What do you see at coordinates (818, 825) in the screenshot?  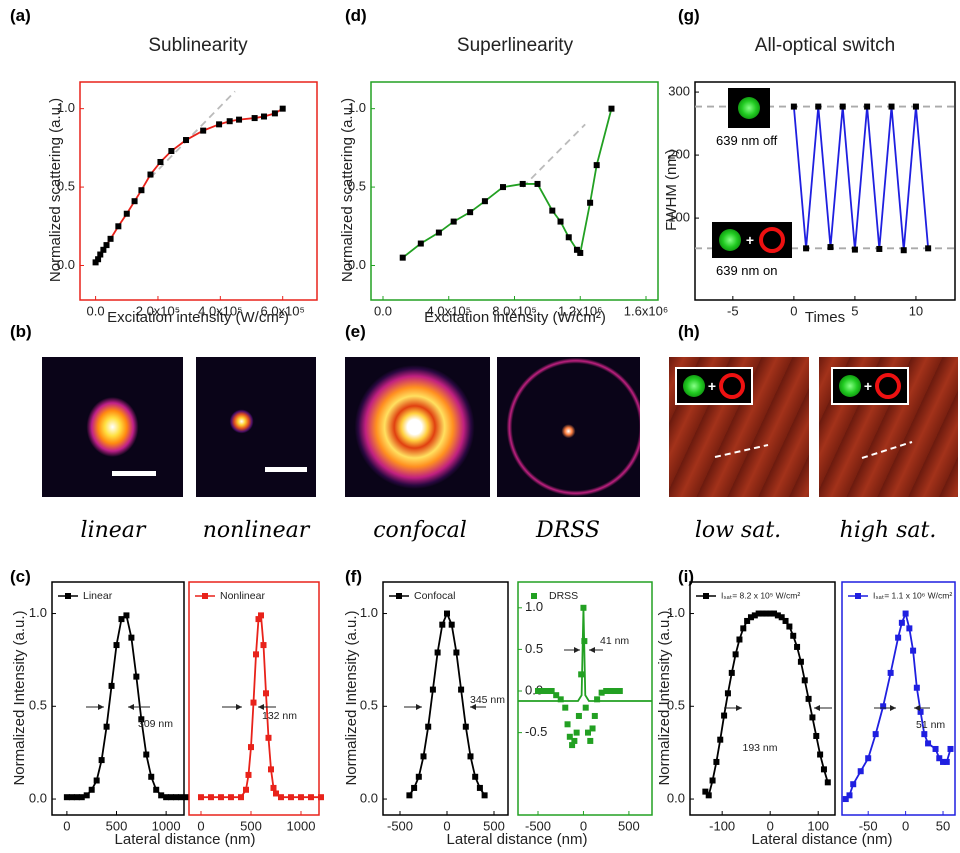 I see `x-tick-label: 100` at bounding box center [818, 825].